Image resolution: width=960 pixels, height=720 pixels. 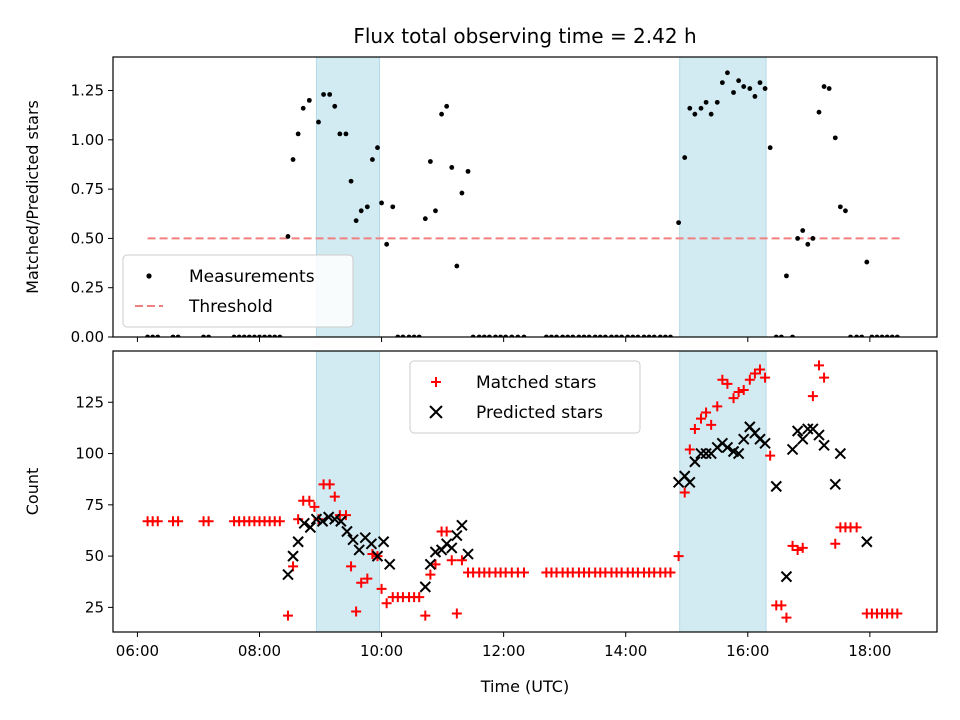 What do you see at coordinates (94, 505) in the screenshot?
I see `y-tick-label: 75` at bounding box center [94, 505].